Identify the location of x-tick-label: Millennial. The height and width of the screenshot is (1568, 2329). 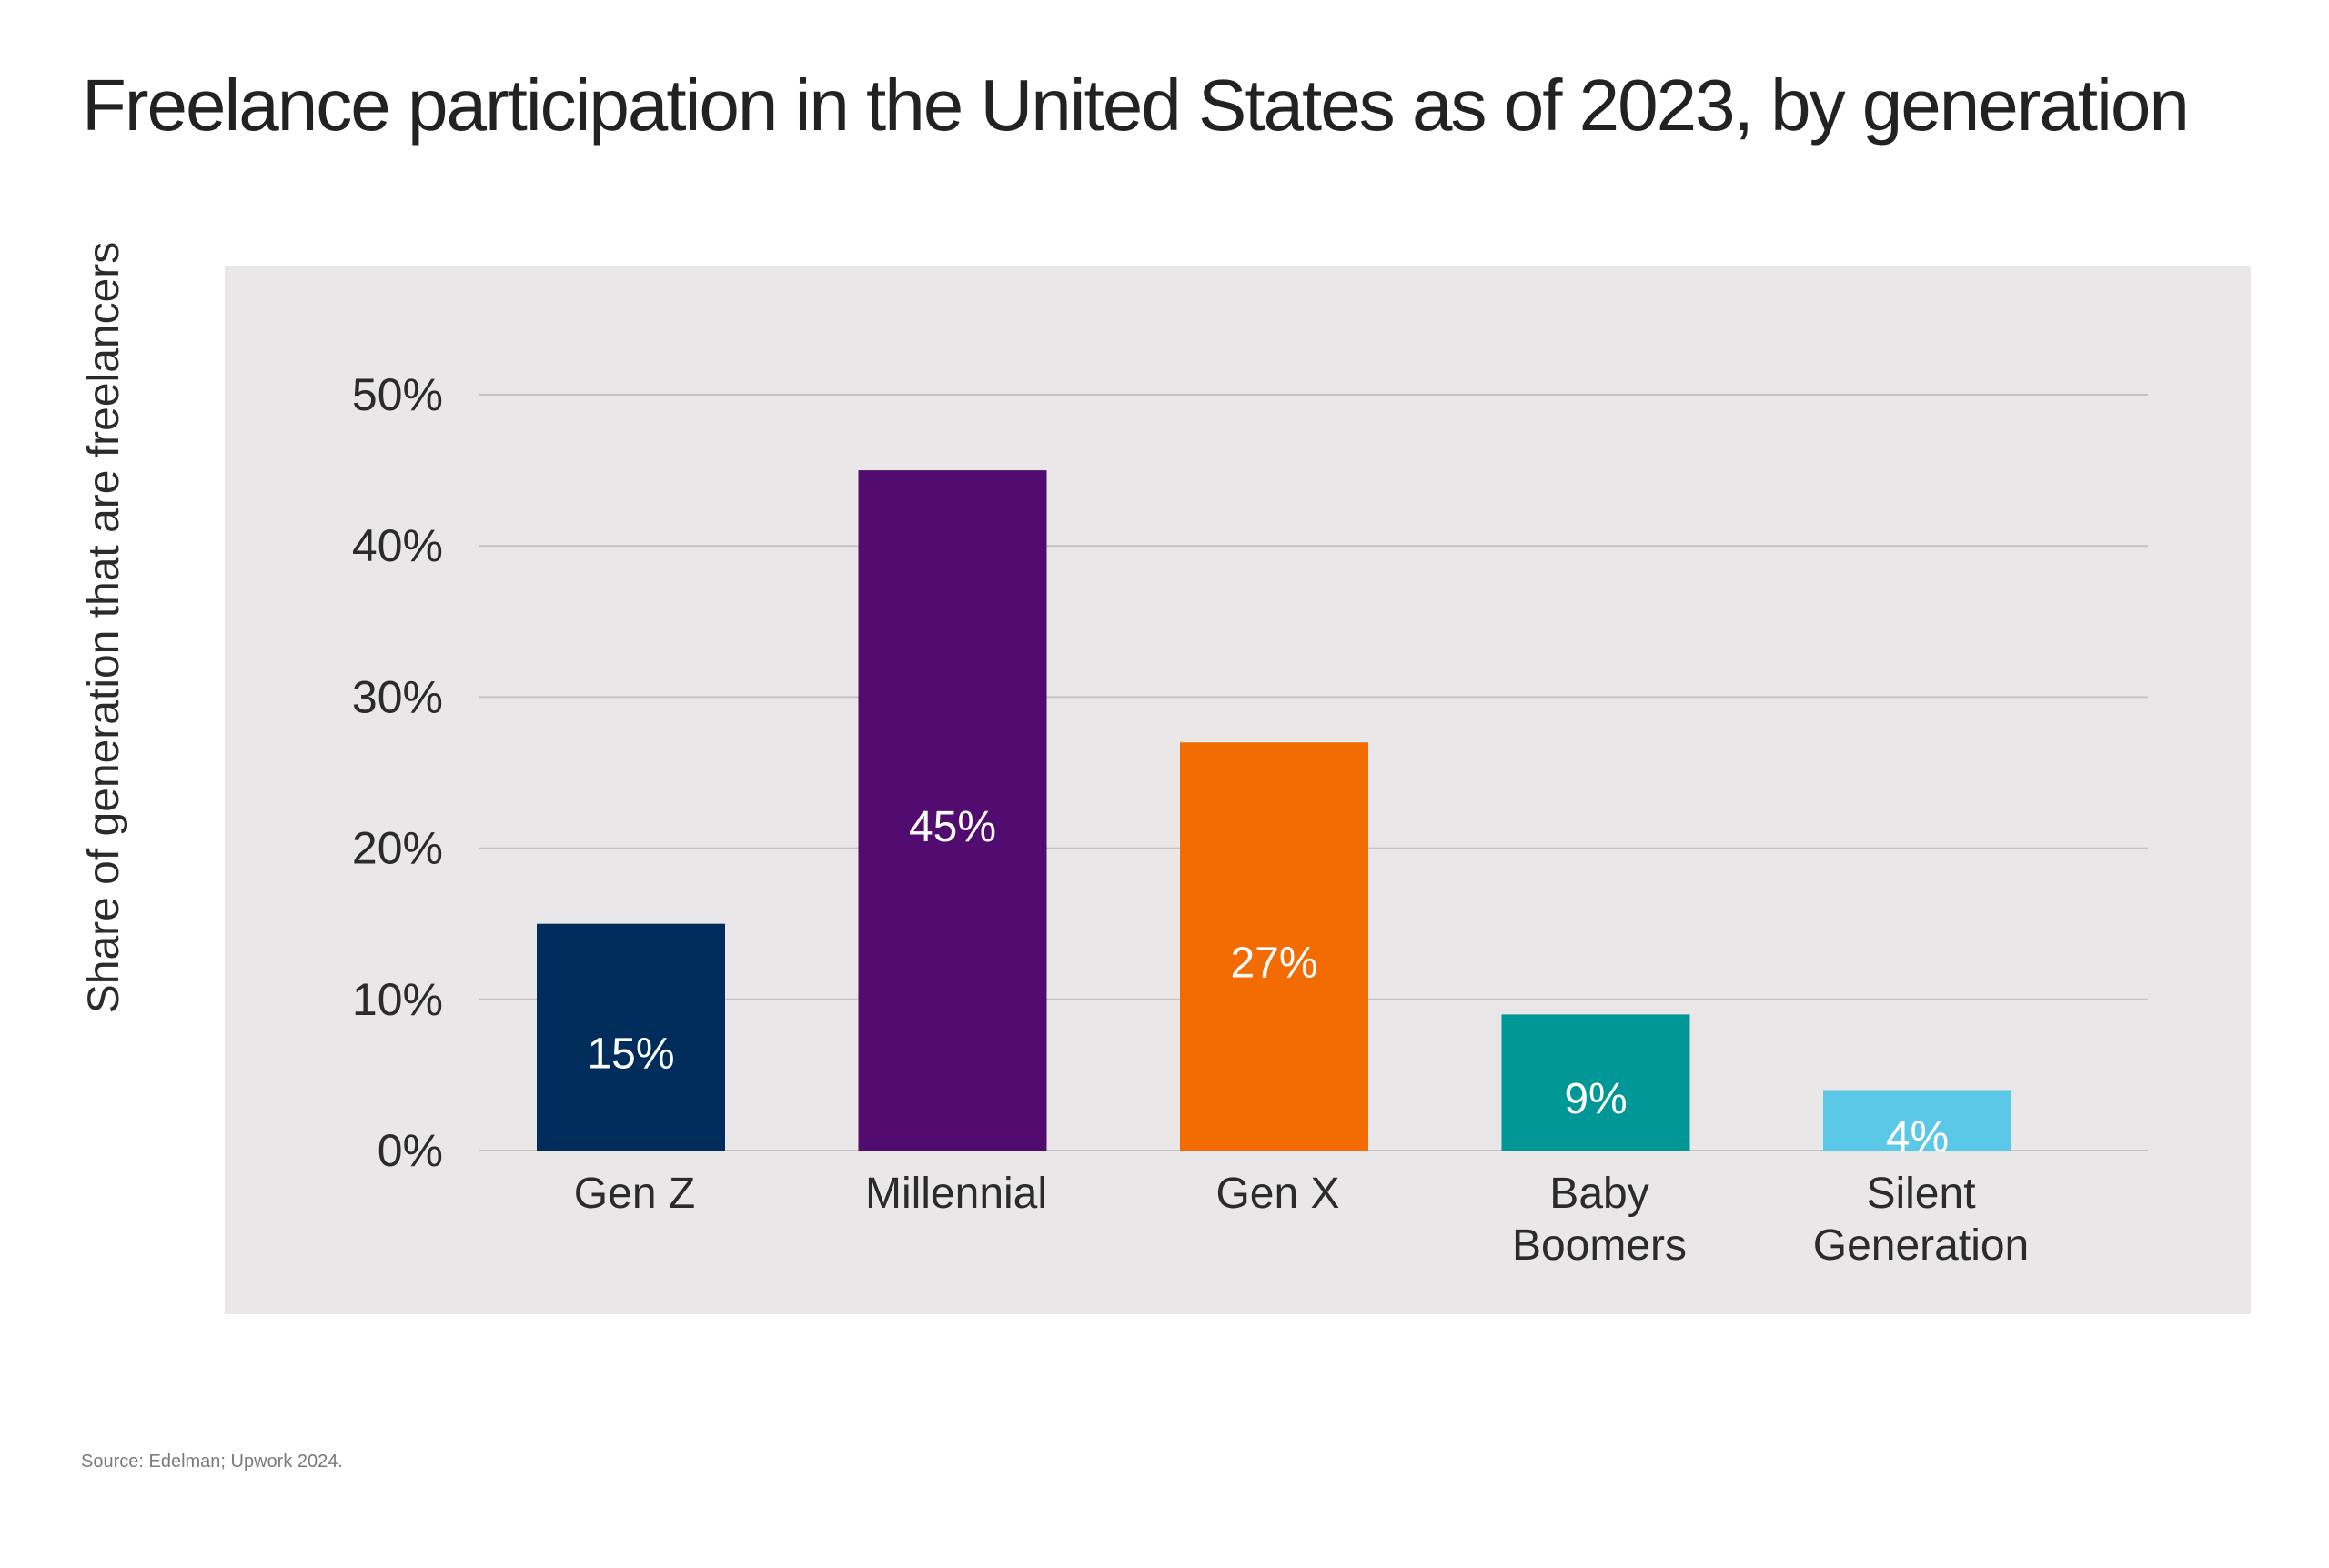
(956, 1194).